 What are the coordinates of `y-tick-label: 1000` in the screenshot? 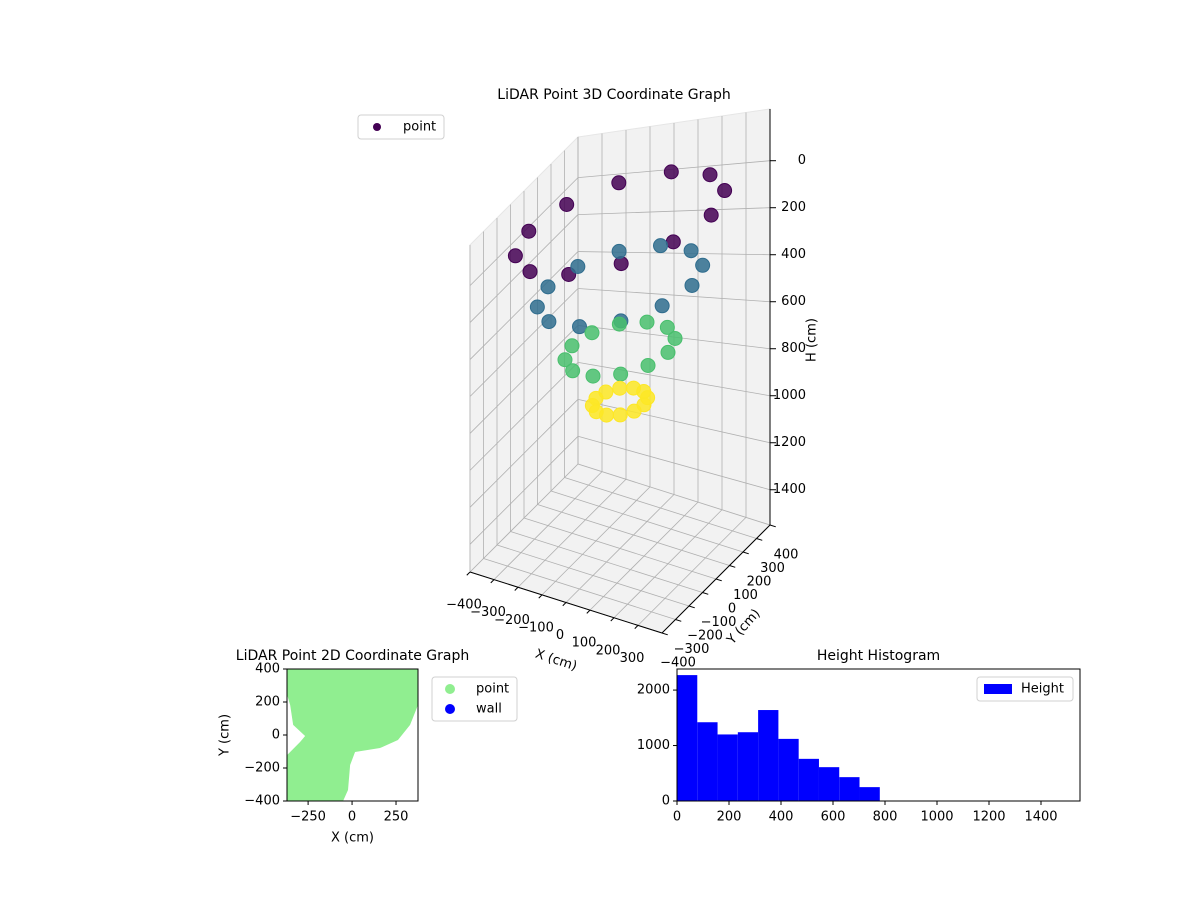 It's located at (653, 745).